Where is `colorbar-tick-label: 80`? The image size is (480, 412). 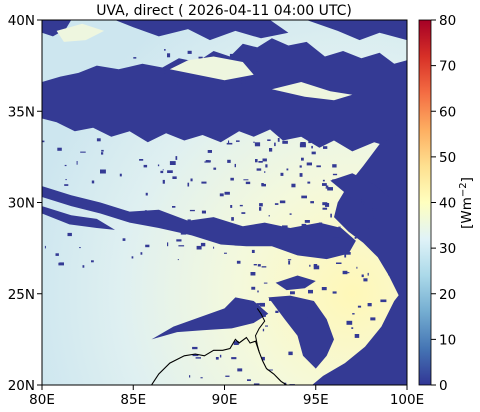 colorbar-tick-label: 80 is located at coordinates (447, 21).